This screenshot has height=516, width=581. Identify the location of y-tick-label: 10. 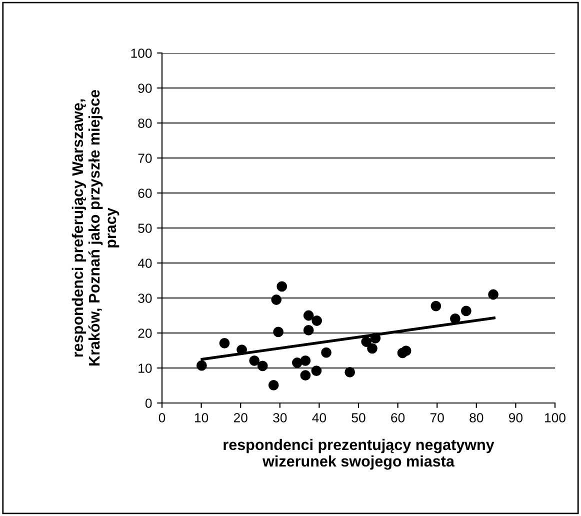
(145, 368).